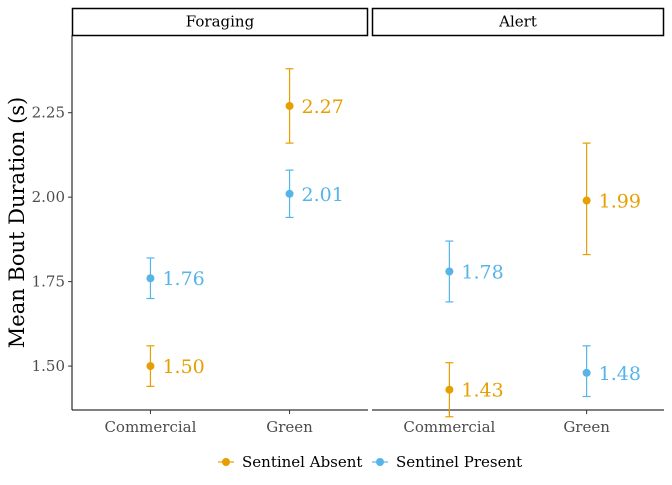  I want to click on data-label: 1.99, so click(620, 202).